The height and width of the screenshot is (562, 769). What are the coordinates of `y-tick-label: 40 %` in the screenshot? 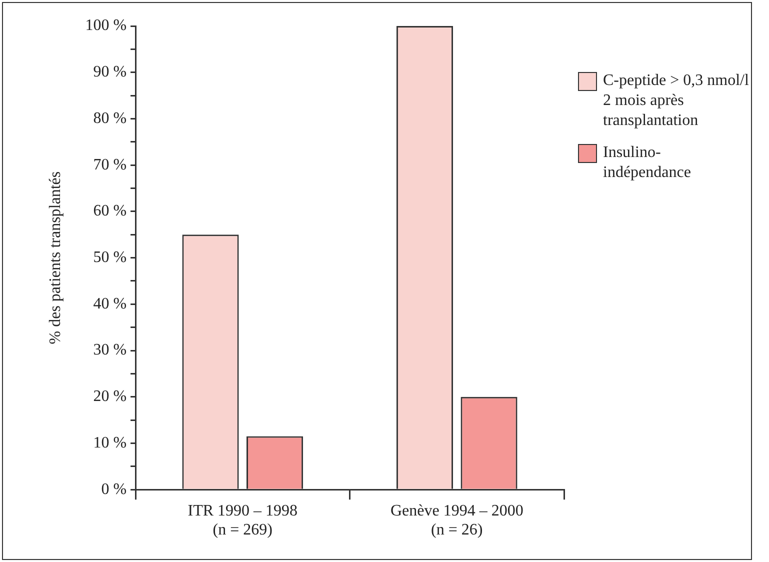 It's located at (110, 303).